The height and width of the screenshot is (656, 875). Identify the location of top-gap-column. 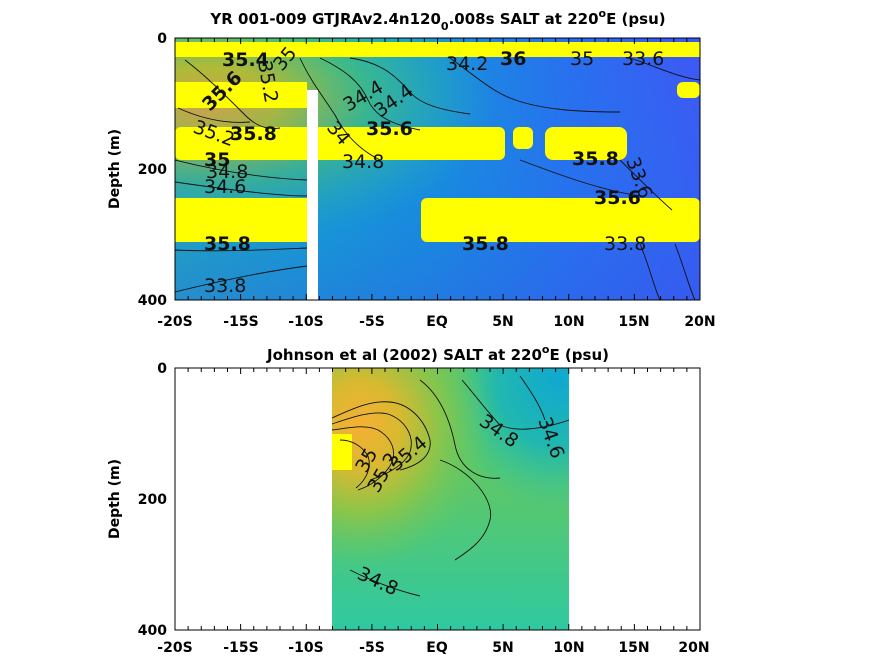
(312, 195).